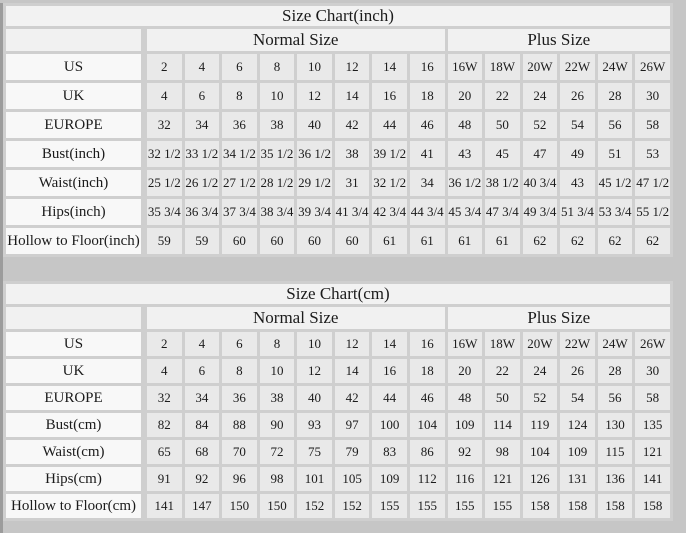  I want to click on row-label: Hollow to Floor(cm), so click(75, 506).